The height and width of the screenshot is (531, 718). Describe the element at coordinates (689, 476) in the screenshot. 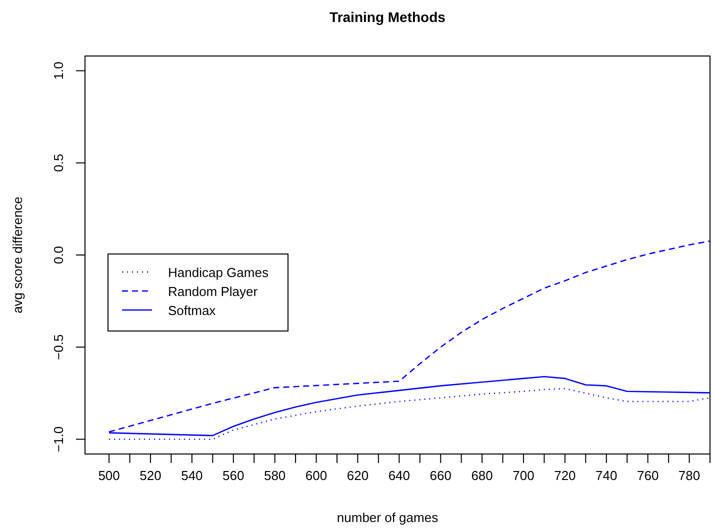

I see `x-tick-label: 780` at that location.